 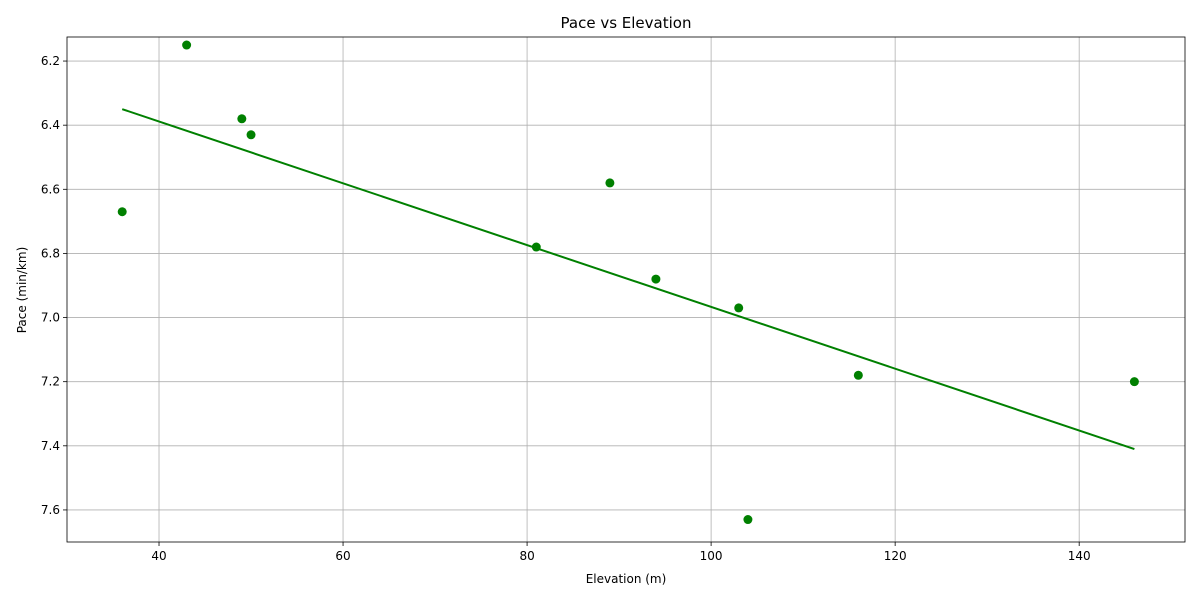 What do you see at coordinates (22, 290) in the screenshot?
I see `y-axis-label: Pace (min/km)` at bounding box center [22, 290].